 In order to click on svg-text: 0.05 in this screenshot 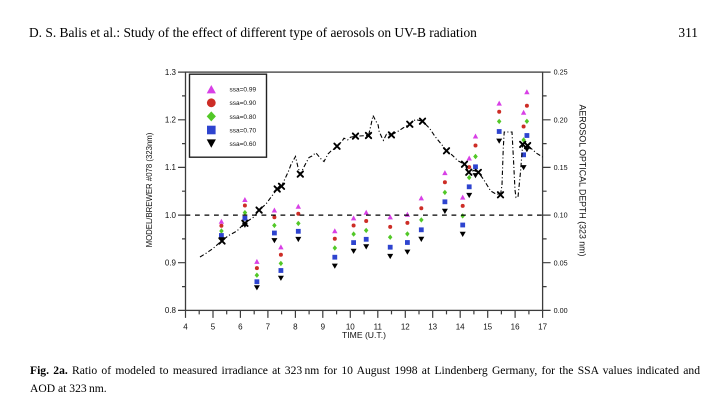, I will do `click(561, 262)`.